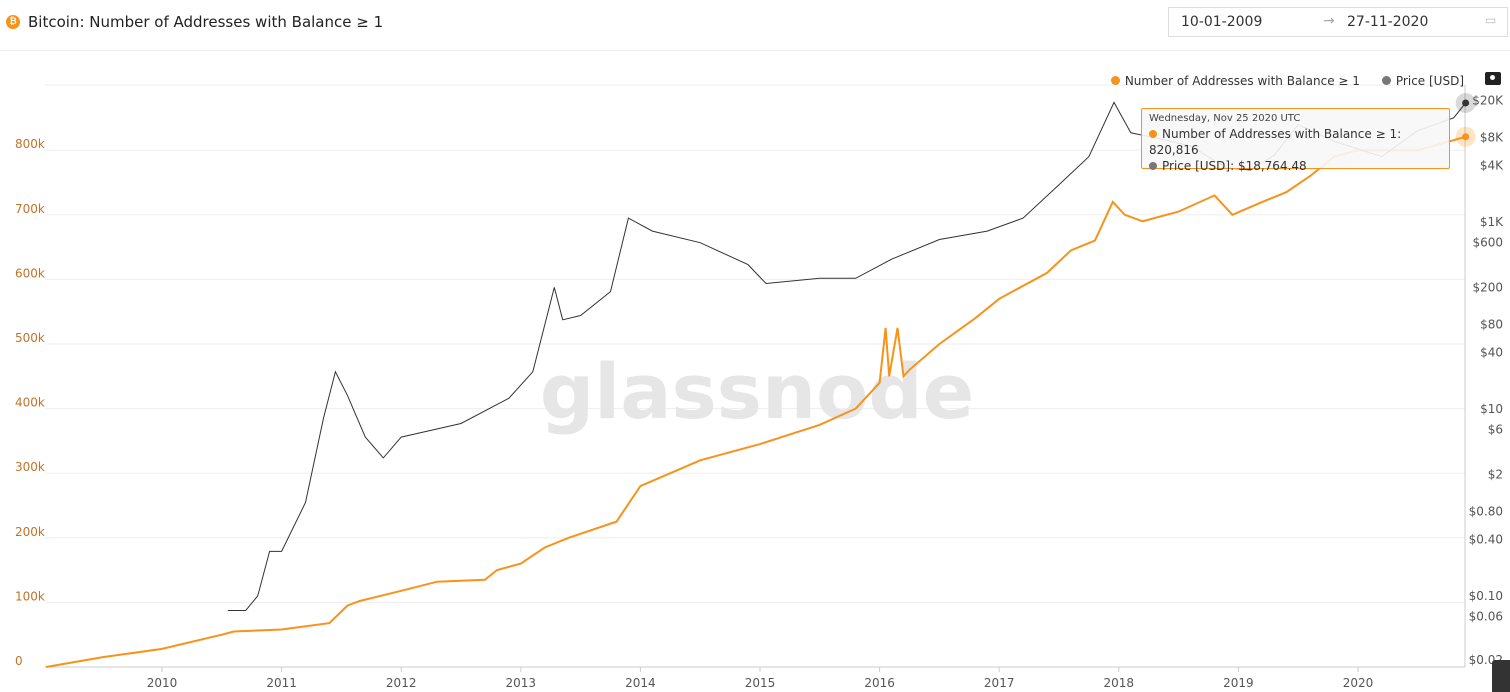 This screenshot has width=1510, height=692. Describe the element at coordinates (1329, 21) in the screenshot. I see `arrow-icon: →` at that location.